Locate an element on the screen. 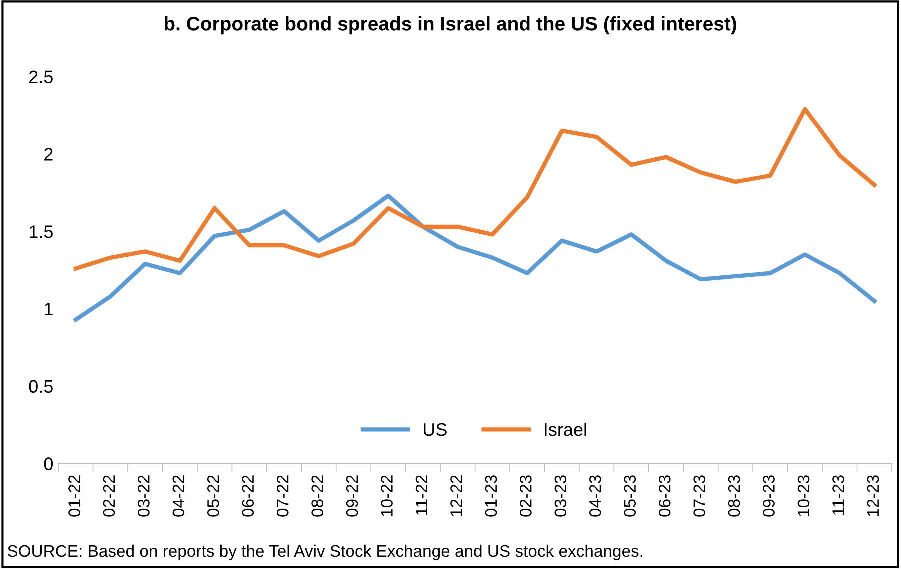 This screenshot has height=569, width=901. x-tick-label: 08-23 is located at coordinates (734, 496).